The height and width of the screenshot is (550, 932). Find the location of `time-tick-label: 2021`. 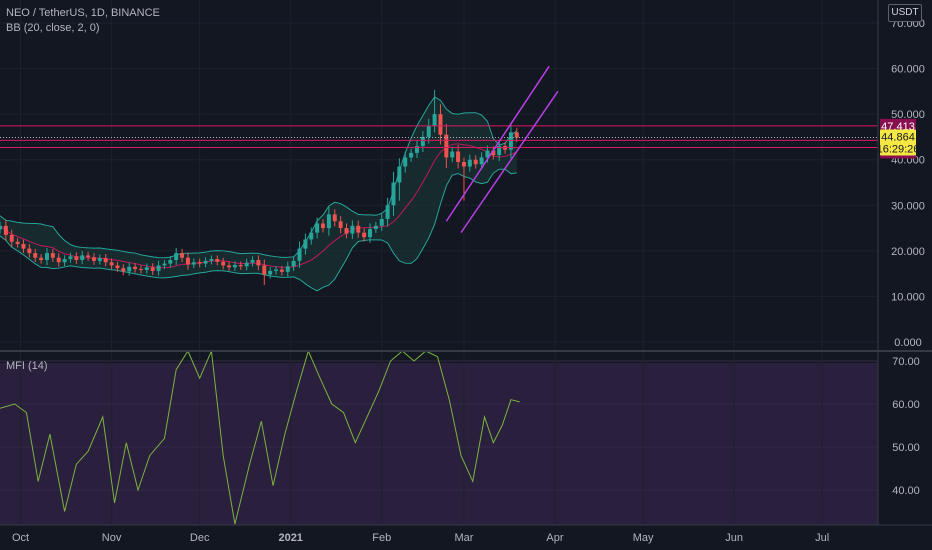

time-tick-label: 2021 is located at coordinates (290, 538).